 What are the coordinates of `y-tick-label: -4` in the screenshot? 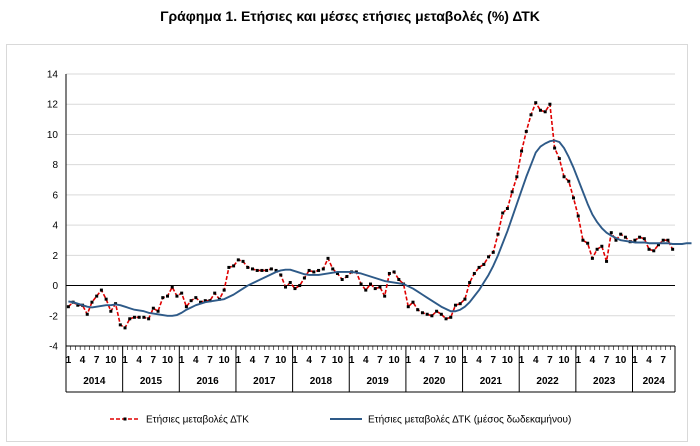 It's located at (53, 347).